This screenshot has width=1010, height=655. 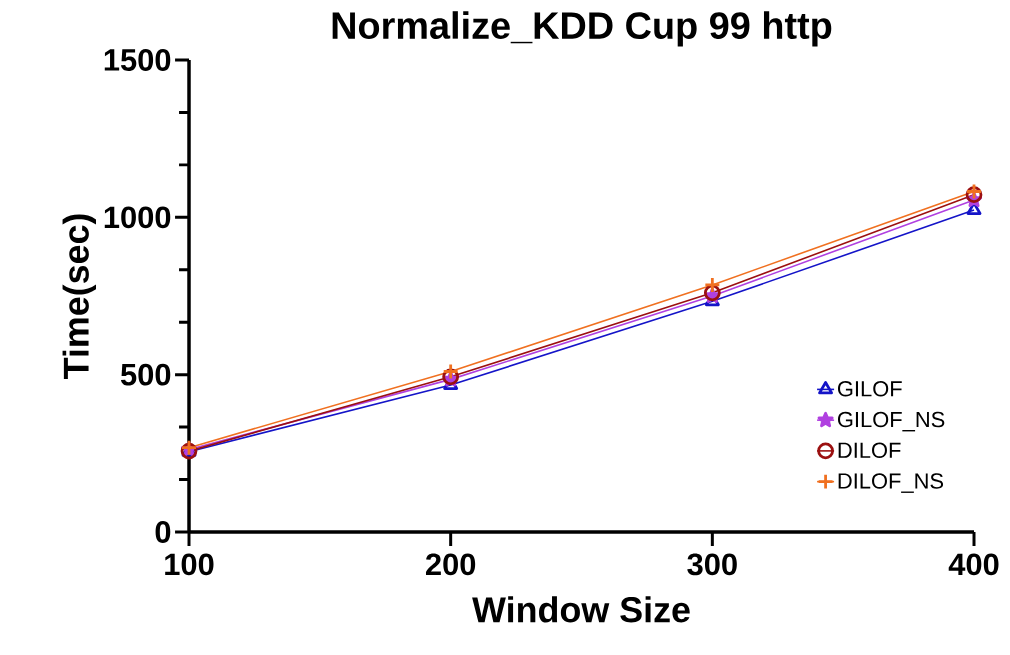 What do you see at coordinates (79, 296) in the screenshot?
I see `y-axis-title: Time(sec)` at bounding box center [79, 296].